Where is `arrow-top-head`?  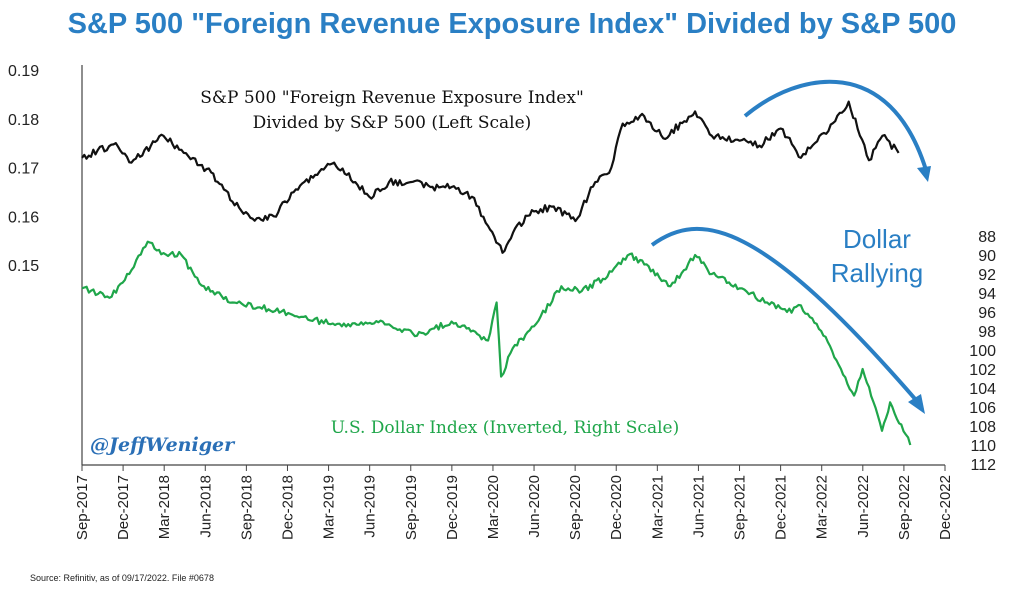 arrow-top-head is located at coordinates (924, 174).